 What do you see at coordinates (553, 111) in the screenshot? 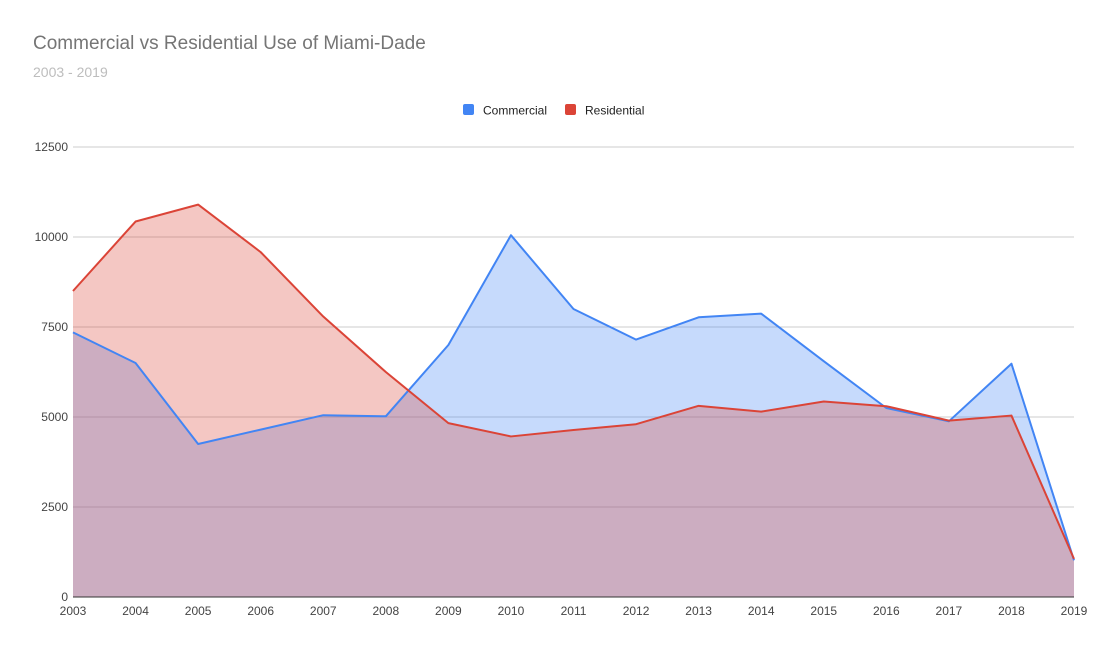
I see `legend: Commercial Residential` at bounding box center [553, 111].